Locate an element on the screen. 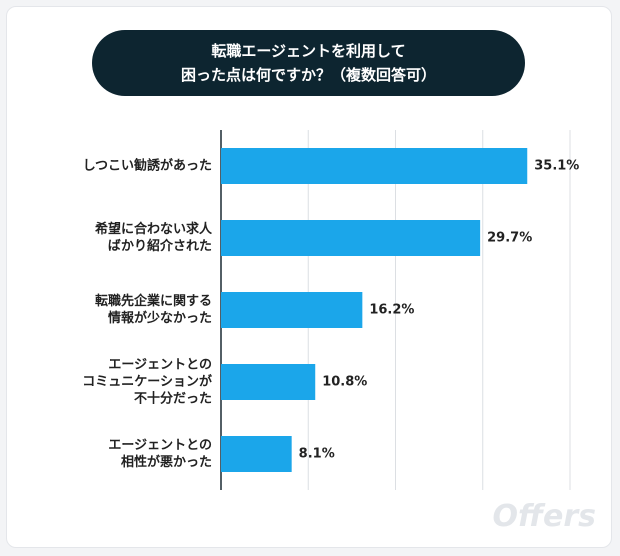 The width and height of the screenshot is (620, 556). category-label: 転職先企業に関する 情報が少なかった is located at coordinates (153, 310).